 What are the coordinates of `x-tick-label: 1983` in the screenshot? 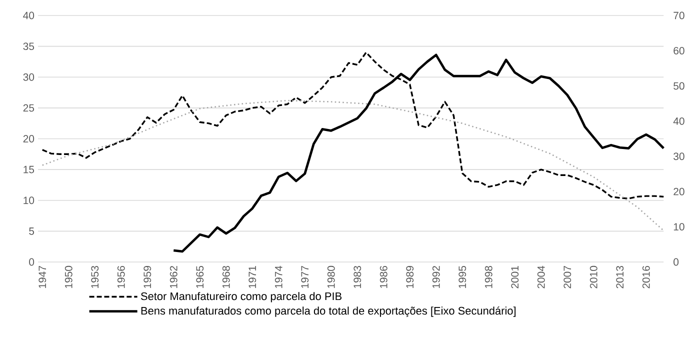 It's located at (358, 277).